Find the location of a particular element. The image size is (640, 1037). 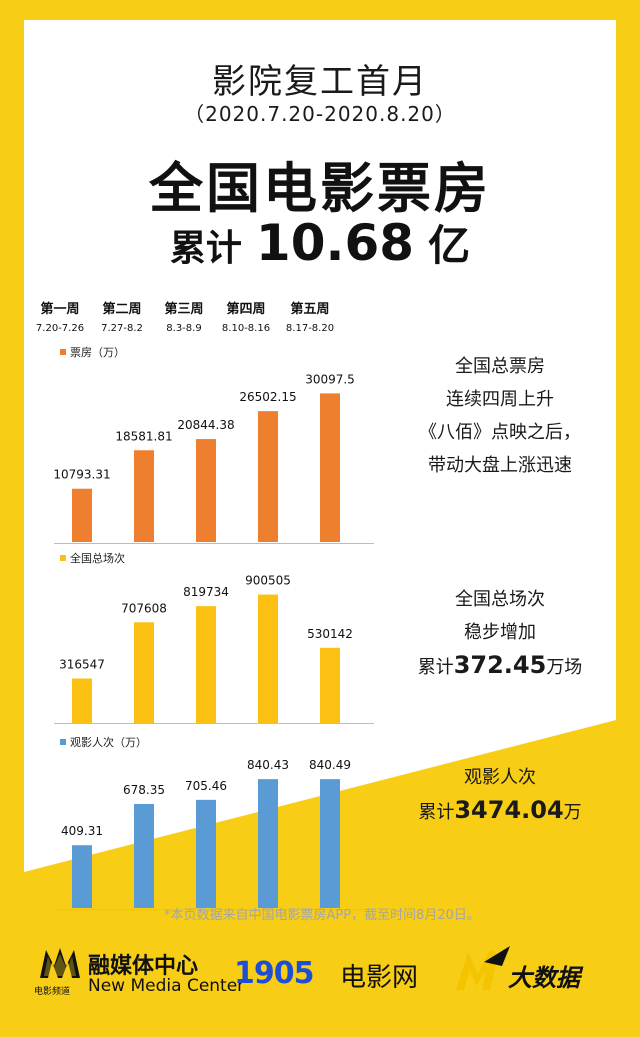

screenings-total: 累计372.45万场 is located at coordinates (500, 666).